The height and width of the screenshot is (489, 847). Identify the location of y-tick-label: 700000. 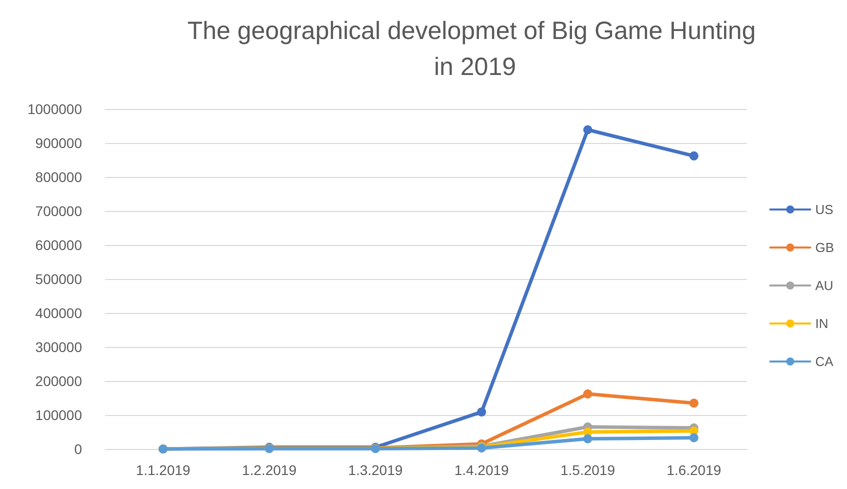
(58, 211).